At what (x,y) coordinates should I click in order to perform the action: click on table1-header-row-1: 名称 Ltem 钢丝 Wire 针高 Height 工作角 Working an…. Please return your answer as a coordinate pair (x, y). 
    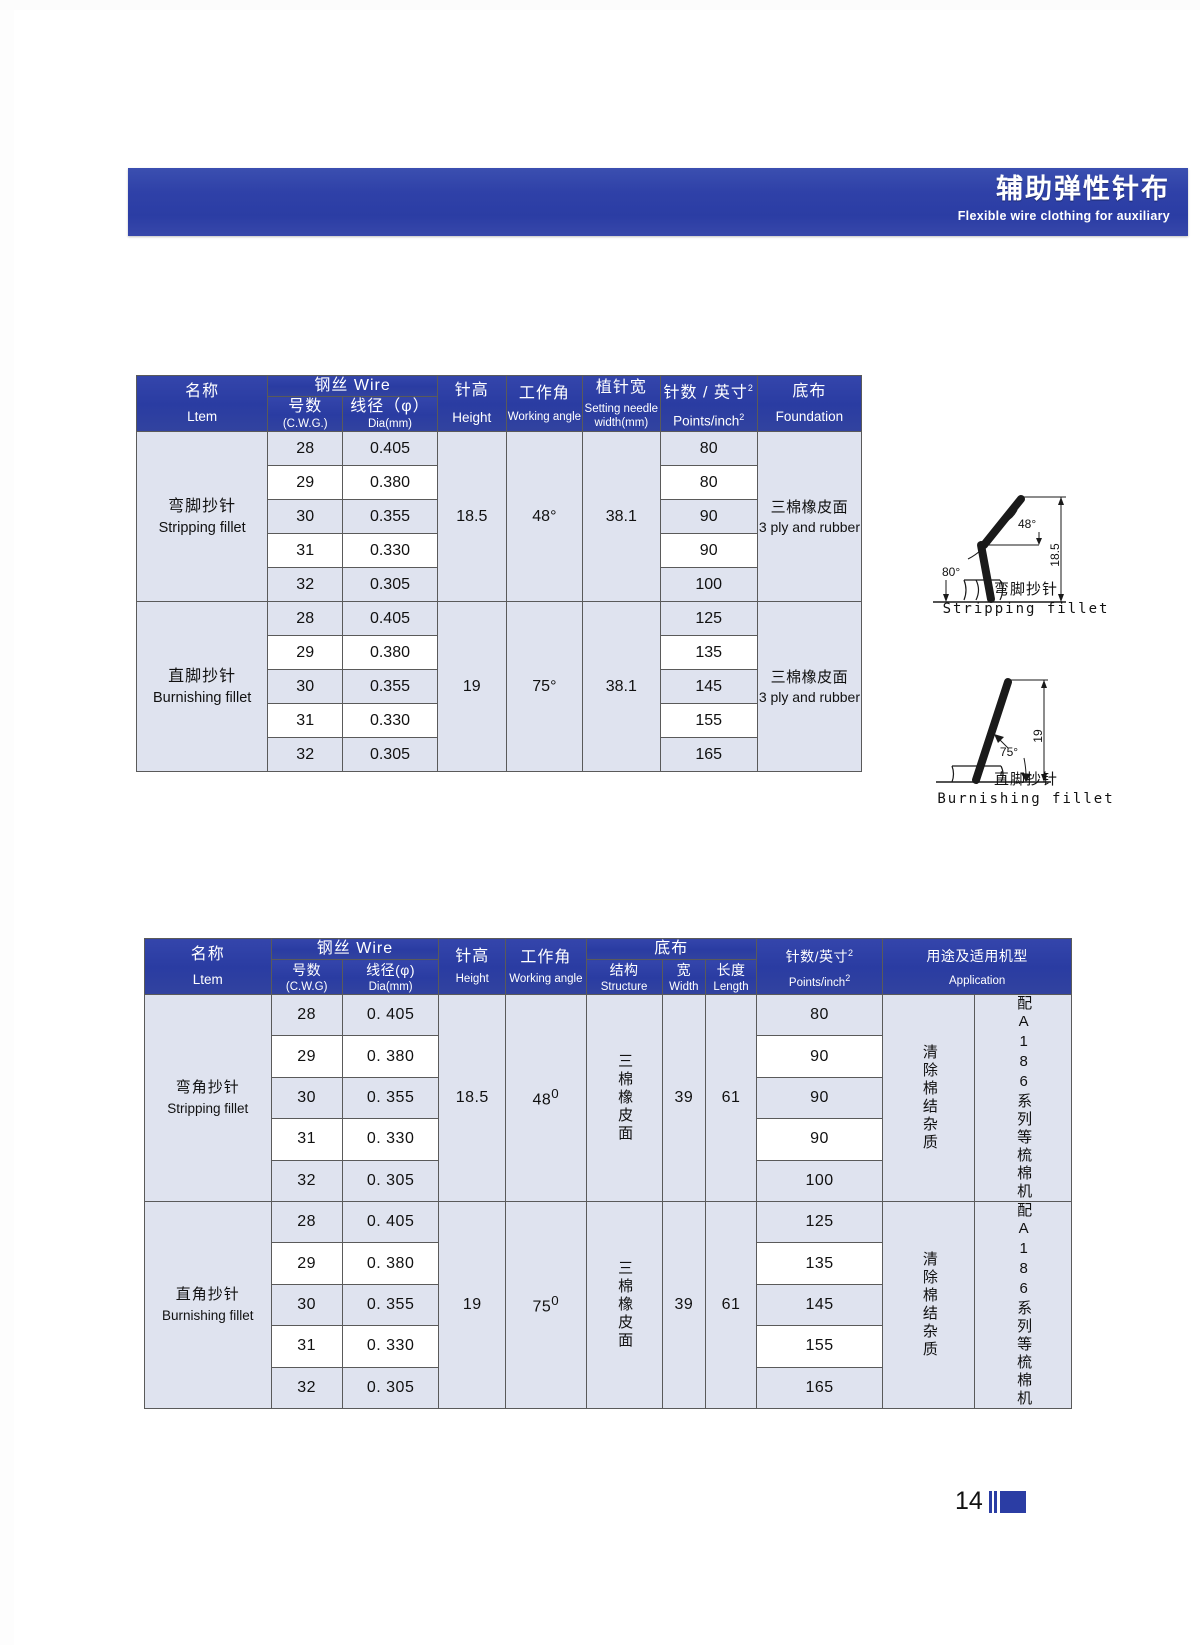
    Looking at the image, I should click on (499, 403).